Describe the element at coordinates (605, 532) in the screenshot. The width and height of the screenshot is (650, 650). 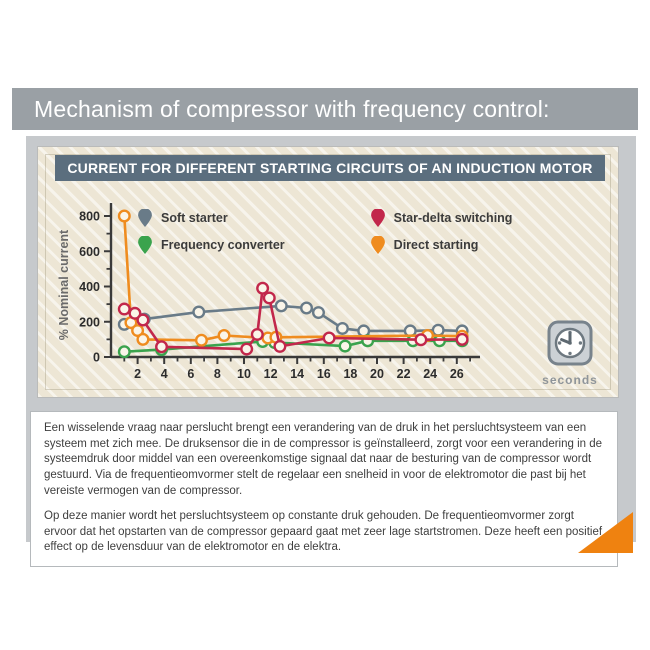
I see `corner-triangle-decoration` at that location.